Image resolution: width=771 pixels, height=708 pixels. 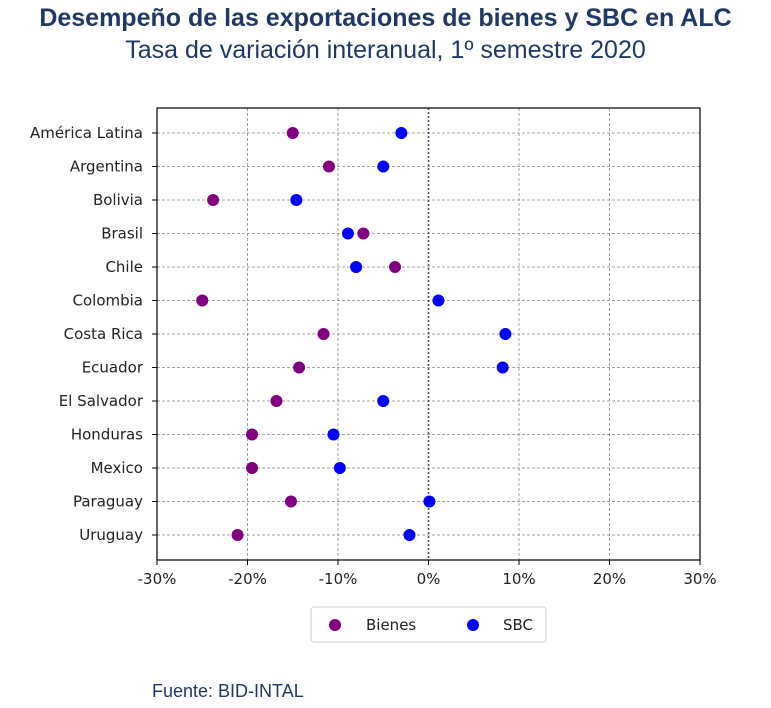 I want to click on legend: Bienes SBC, so click(x=428, y=624).